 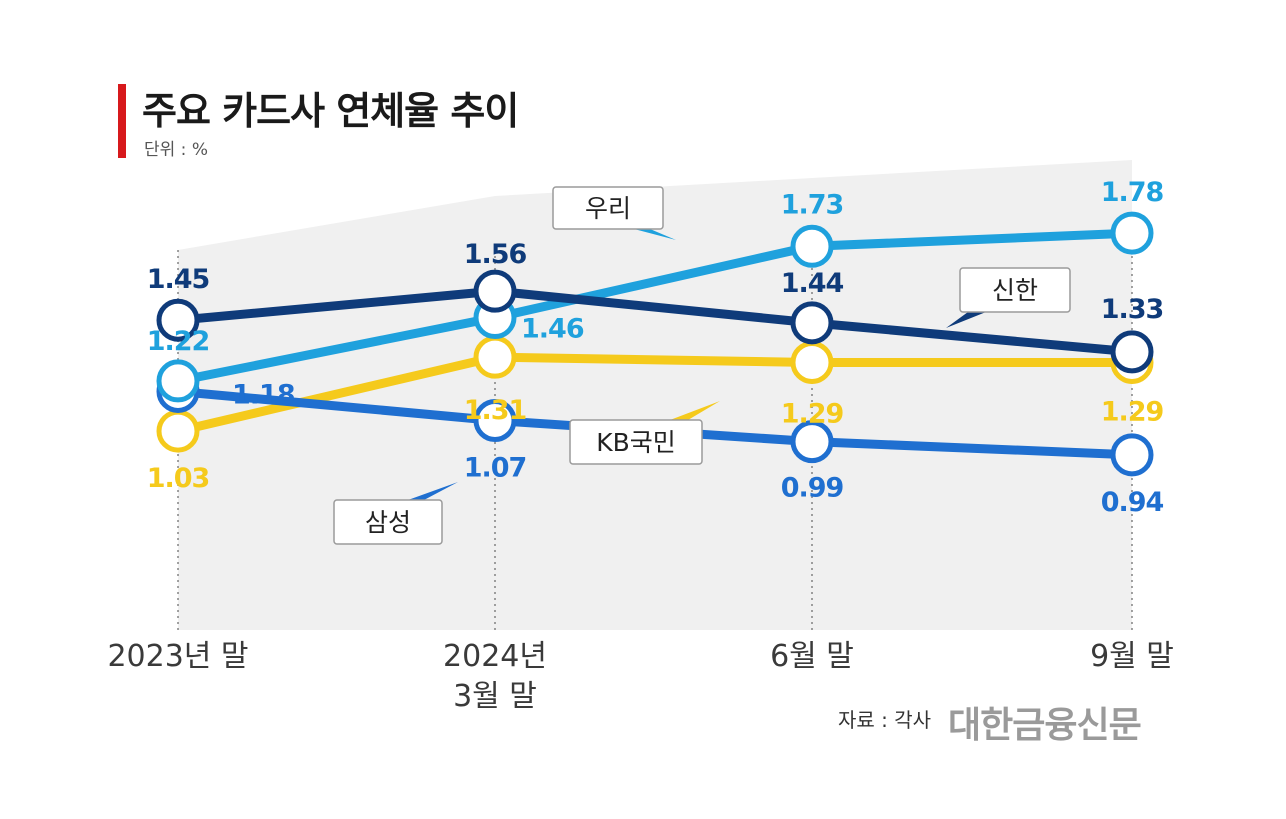 I want to click on callout-kb: KB국민, so click(x=644, y=433).